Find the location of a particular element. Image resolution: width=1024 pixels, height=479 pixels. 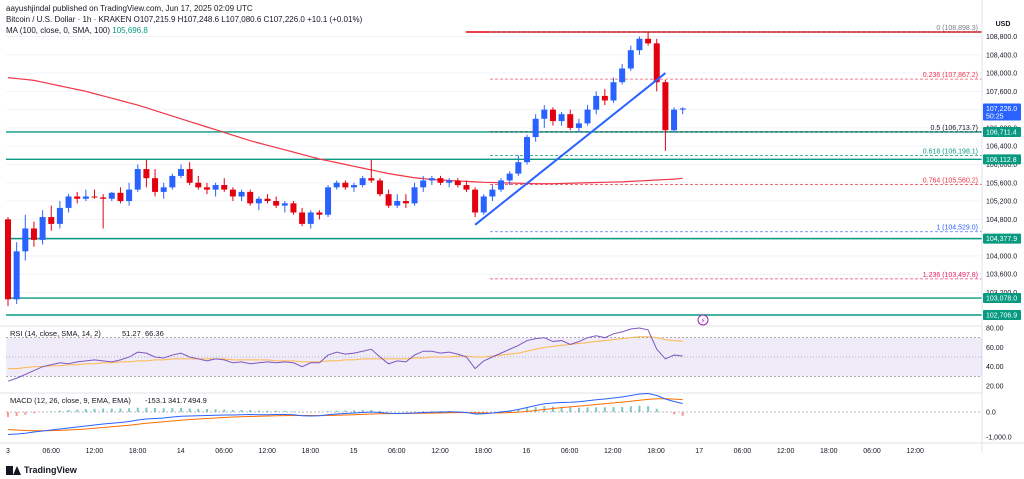

trend-line is located at coordinates (570, 149).